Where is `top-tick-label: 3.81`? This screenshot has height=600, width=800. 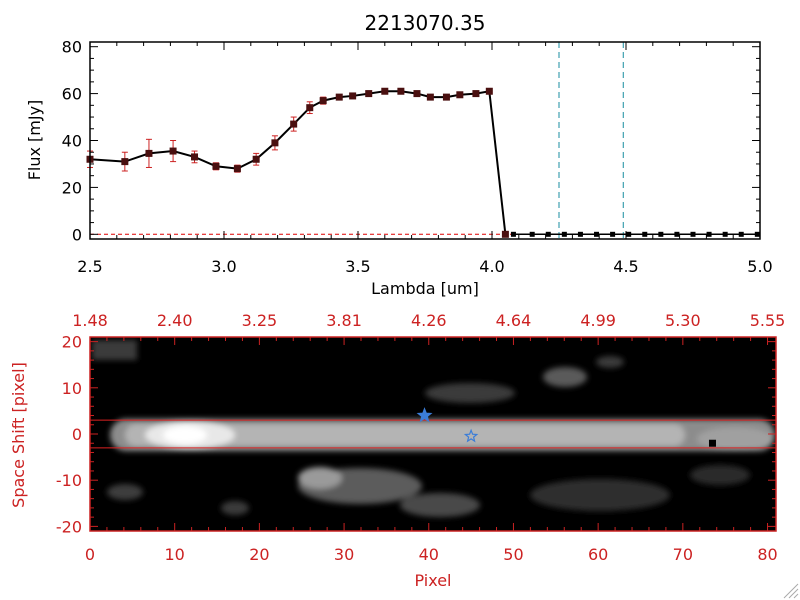
top-tick-label: 3.81 is located at coordinates (344, 320).